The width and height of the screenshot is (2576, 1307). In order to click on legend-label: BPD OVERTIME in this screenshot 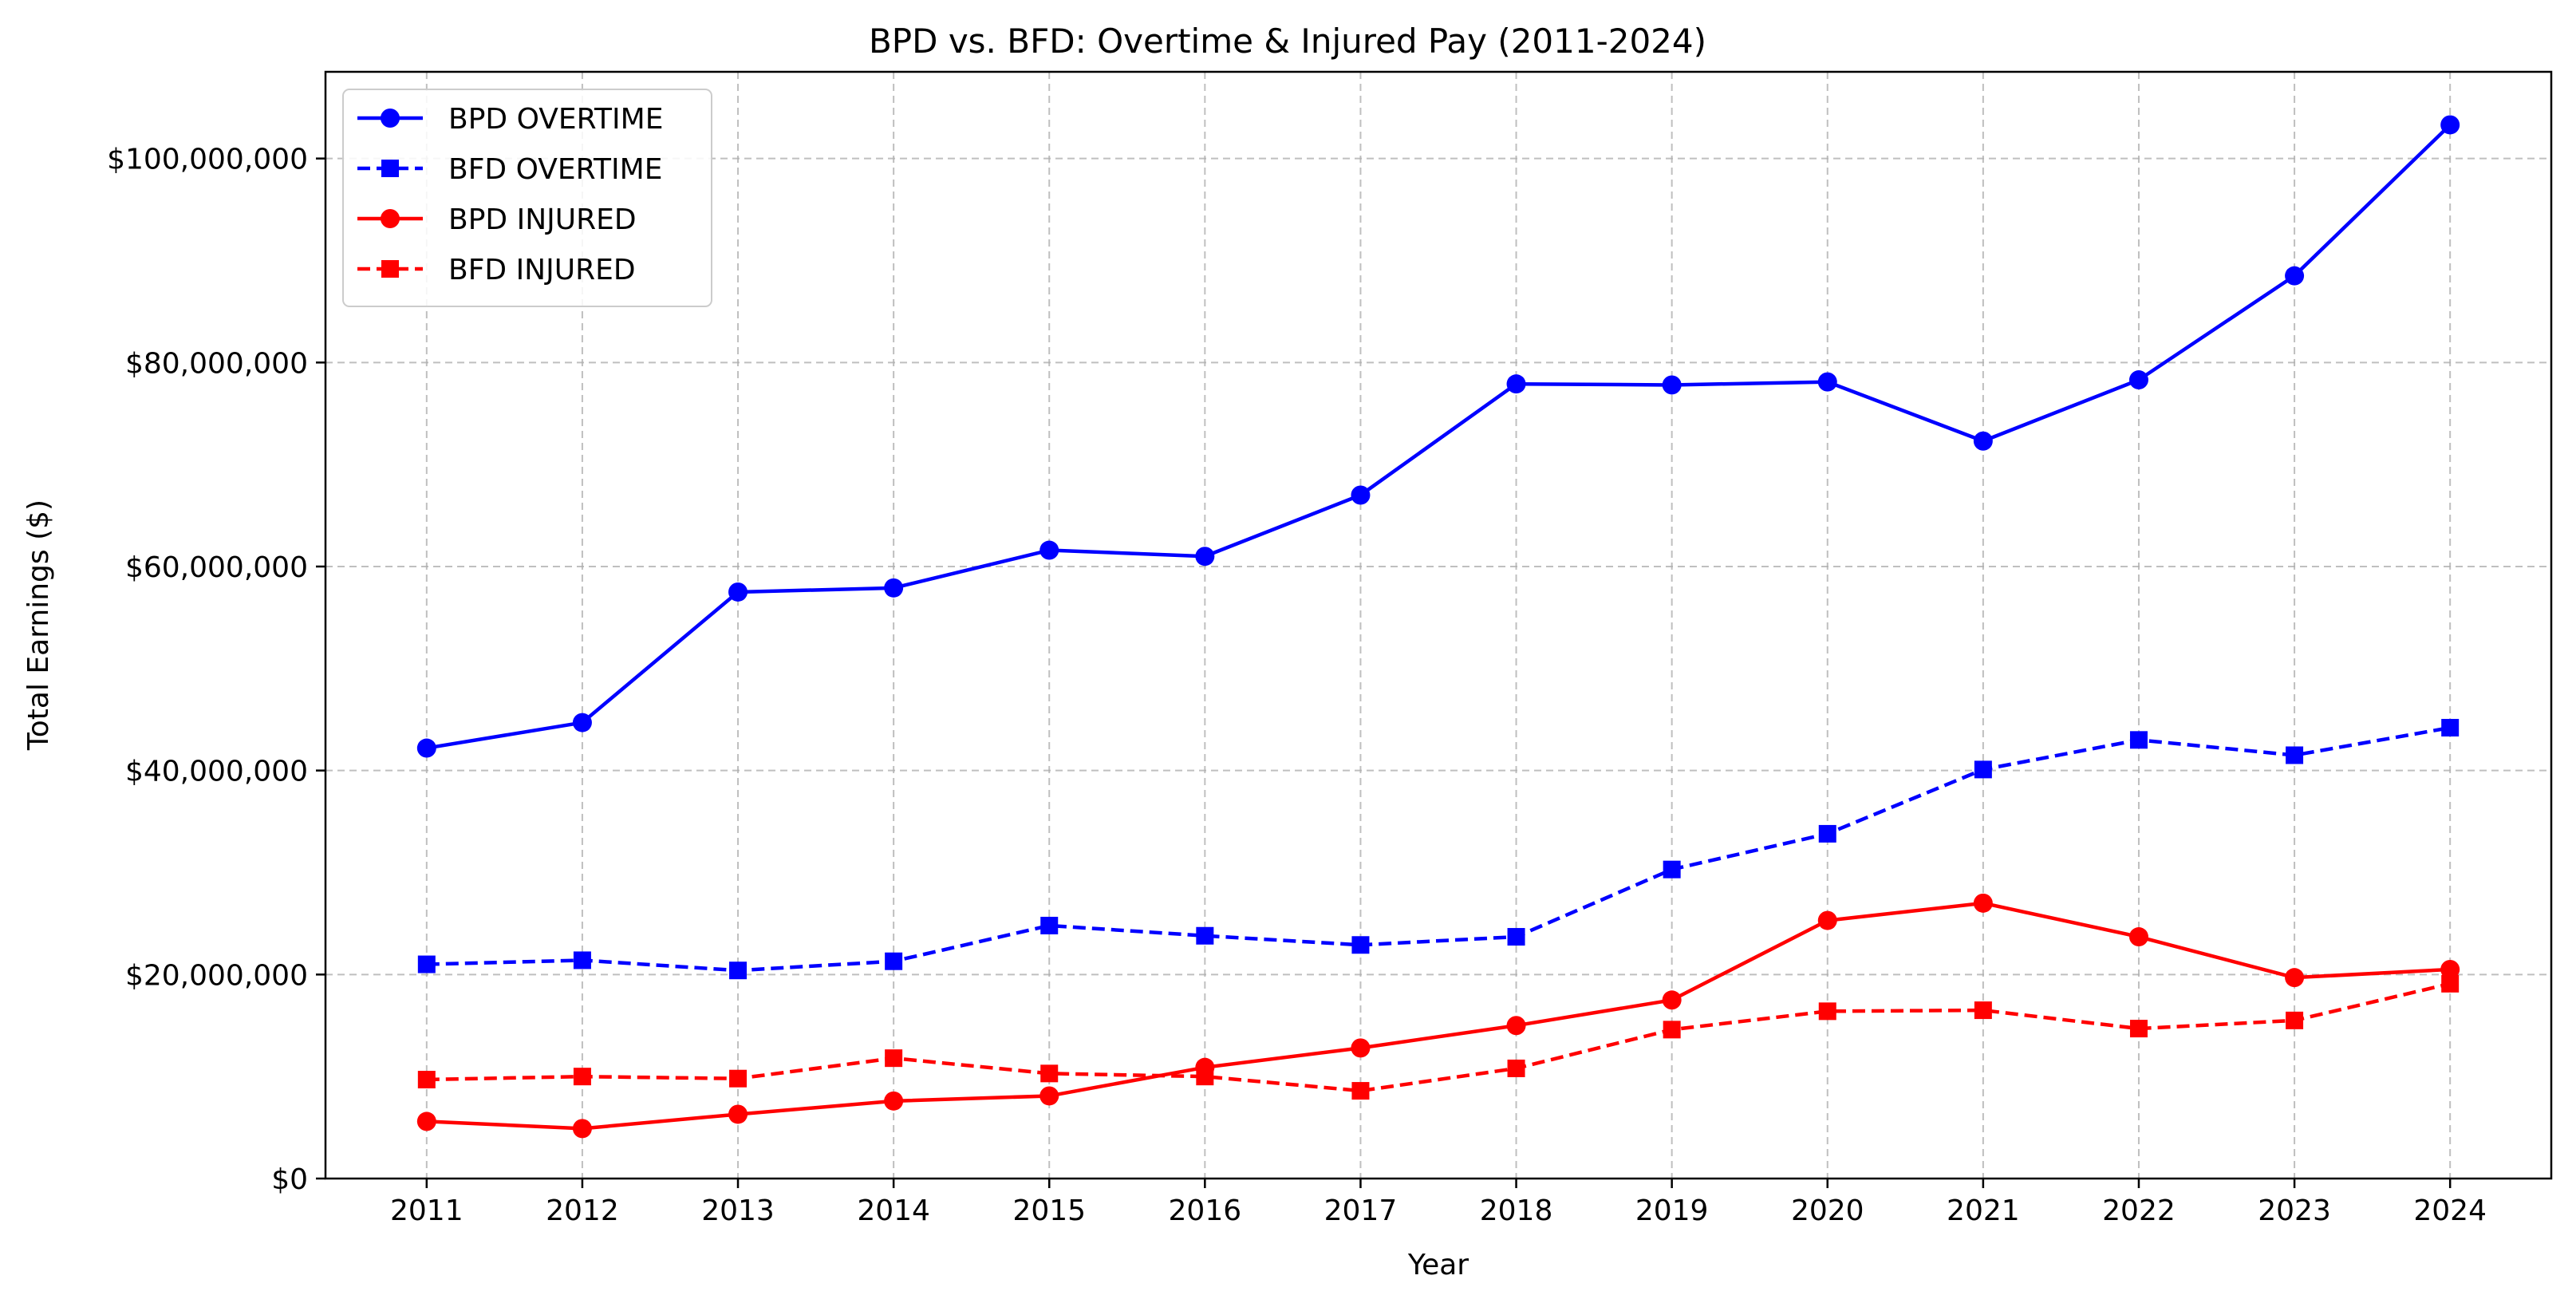, I will do `click(556, 120)`.